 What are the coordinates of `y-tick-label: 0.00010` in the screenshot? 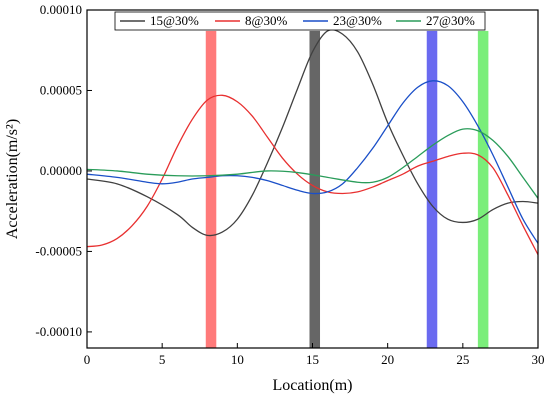 It's located at (61, 9).